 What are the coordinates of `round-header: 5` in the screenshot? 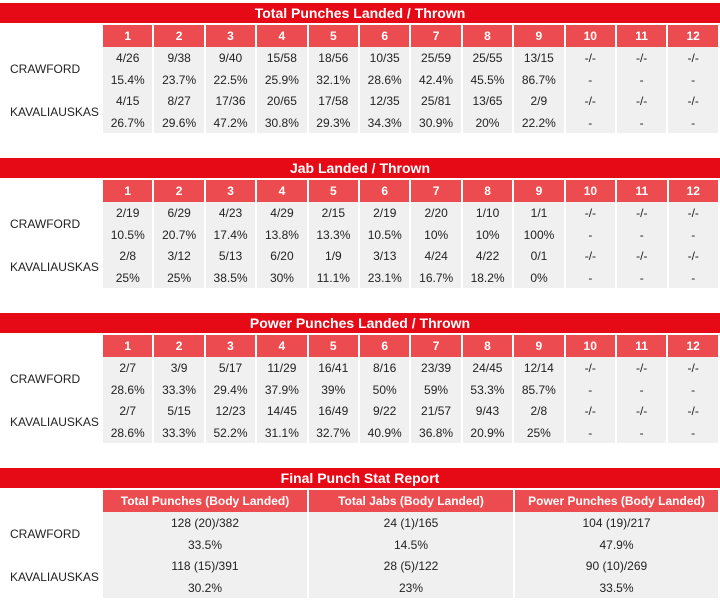 It's located at (334, 346).